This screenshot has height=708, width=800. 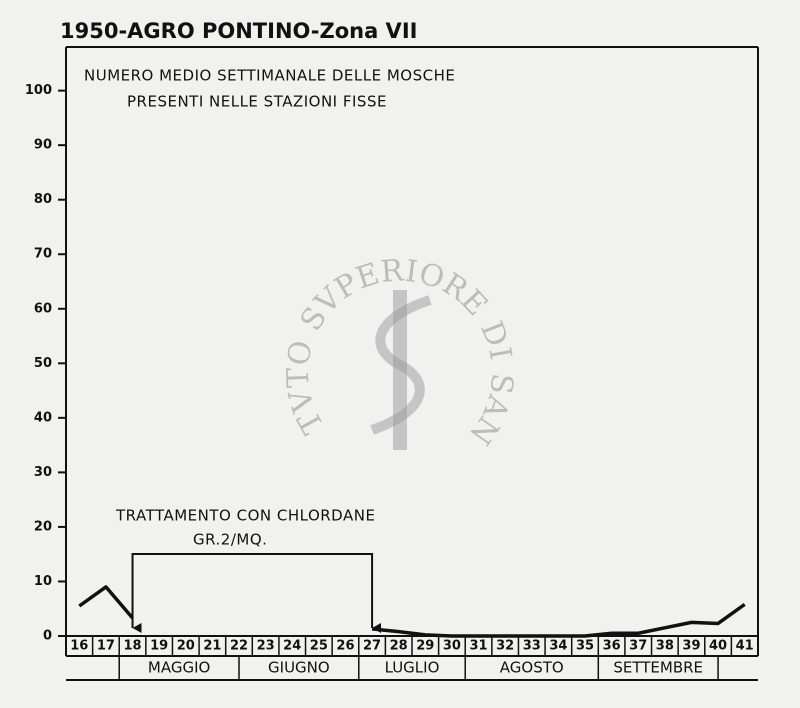 I want to click on y-tick-label: 60, so click(x=43, y=308).